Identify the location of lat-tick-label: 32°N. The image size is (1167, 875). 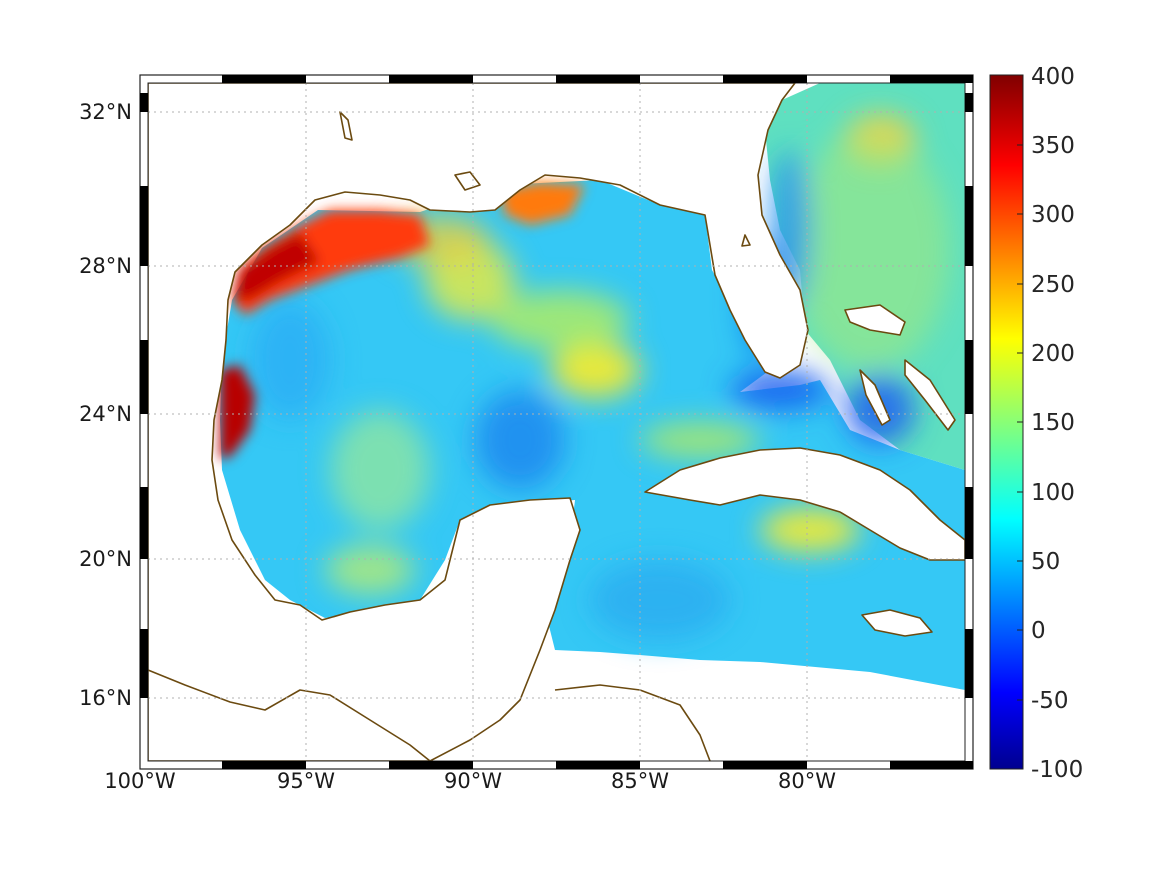
(105, 112).